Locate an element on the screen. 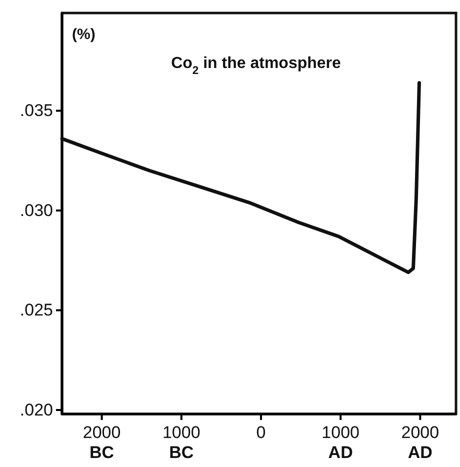 The height and width of the screenshot is (467, 460). x-tick-label: 2000 BC is located at coordinates (101, 442).